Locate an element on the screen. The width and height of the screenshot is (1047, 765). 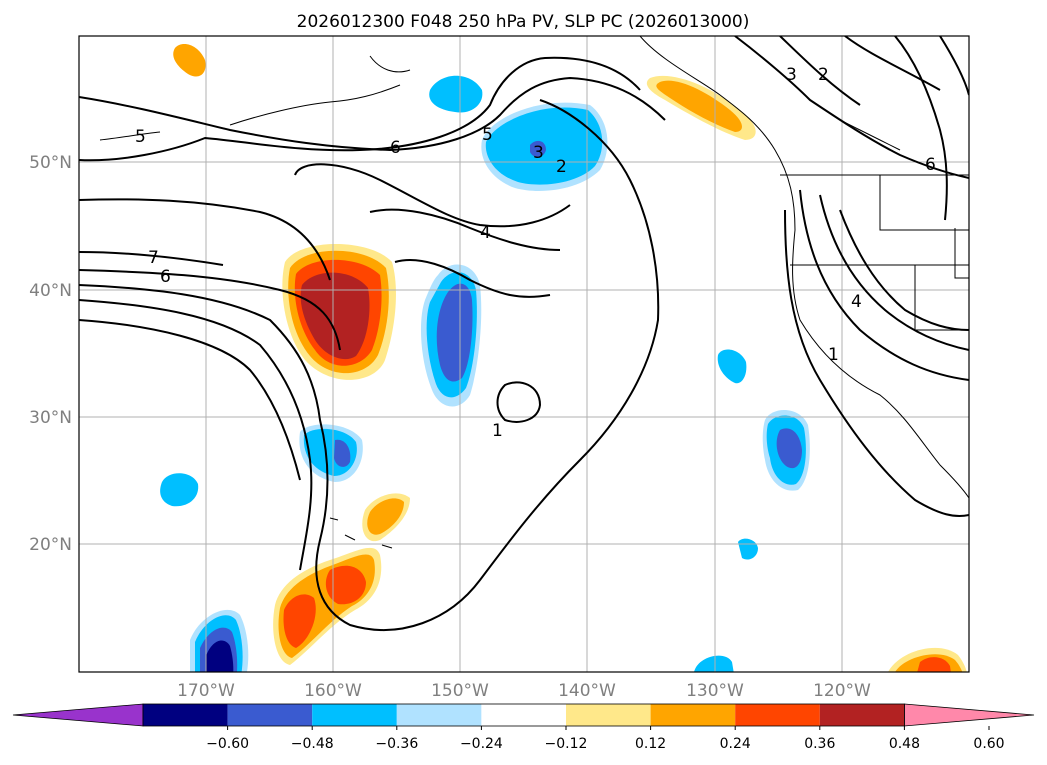
colorbar-tick-label: 0.60 is located at coordinates (988, 744).